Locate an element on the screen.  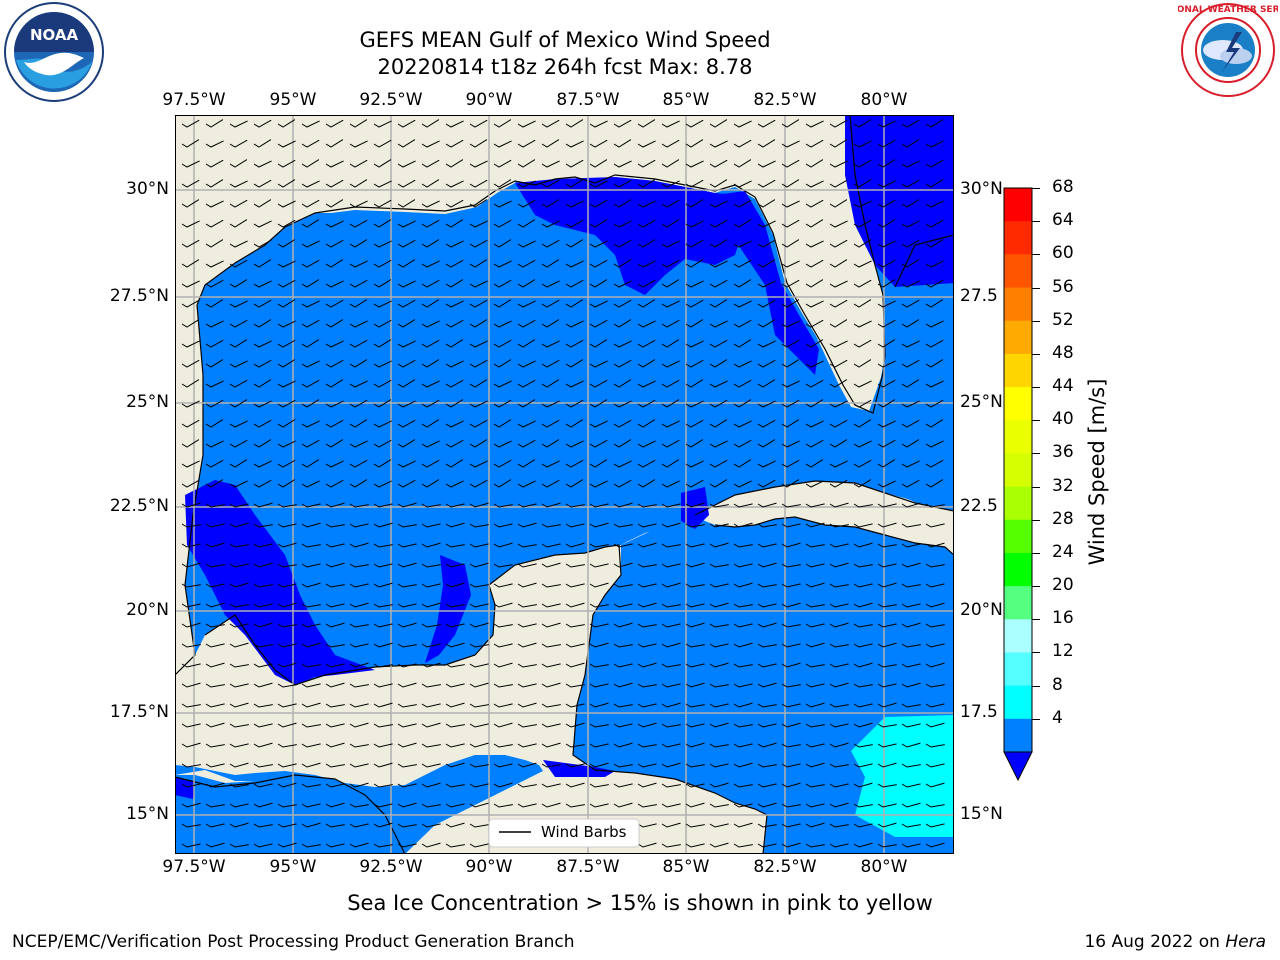
nws-logo: ★ NATIONAL WEATHER SERVICE ★ is located at coordinates (1211, 52).